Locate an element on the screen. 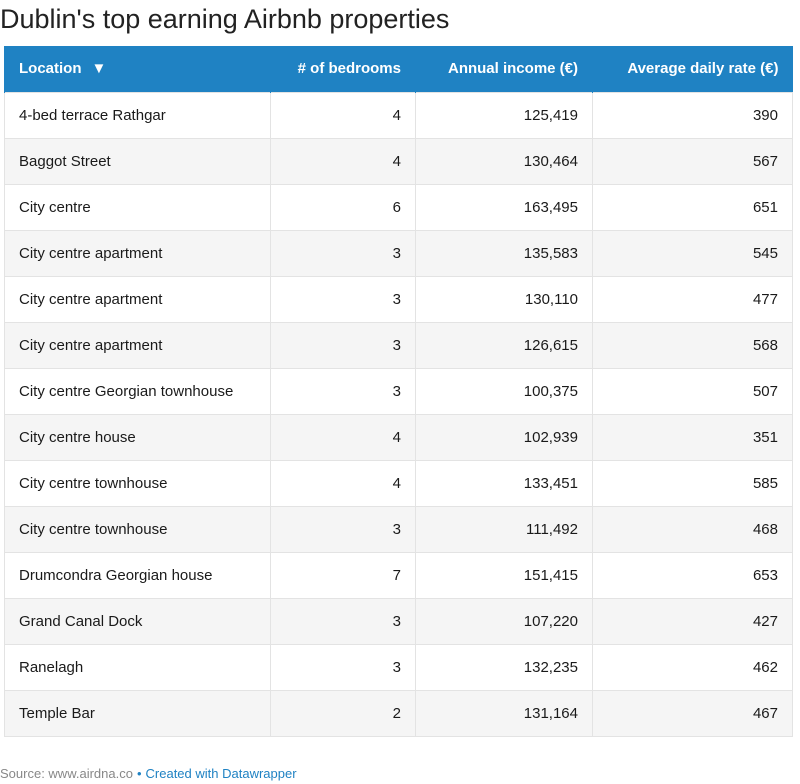 The image size is (800, 784). table-row: City centre apartment 3 135,583 545 is located at coordinates (398, 253).